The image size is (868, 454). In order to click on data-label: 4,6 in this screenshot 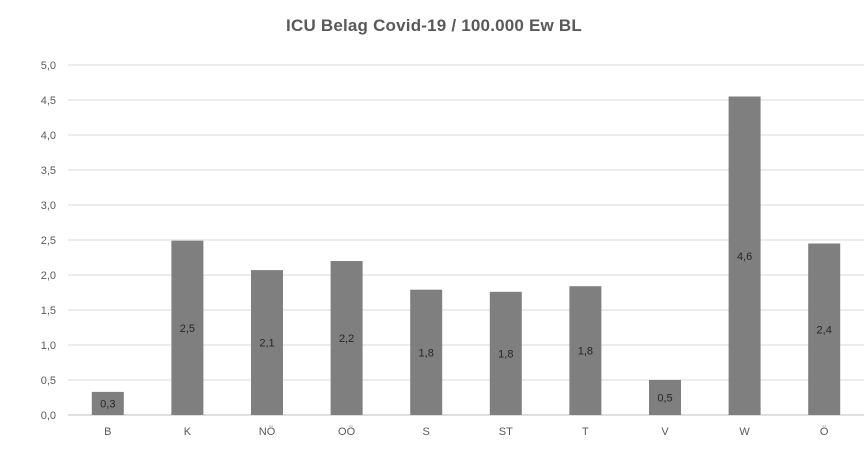, I will do `click(744, 257)`.